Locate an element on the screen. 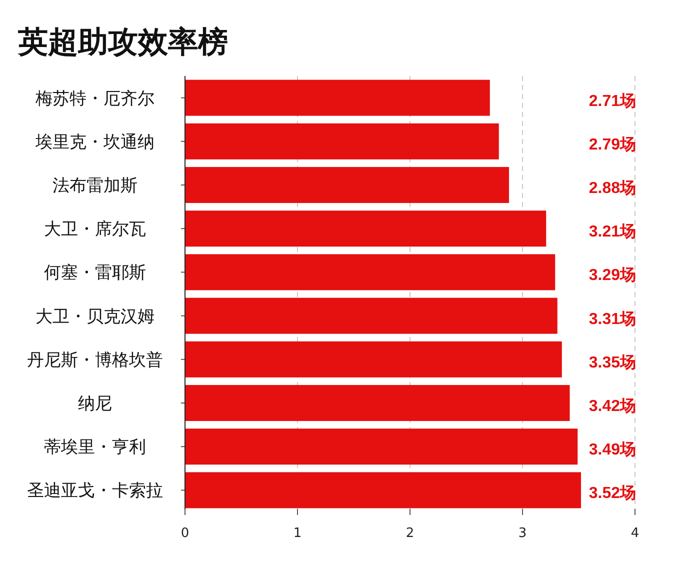 The height and width of the screenshot is (585, 673). data-label: 2.71场 is located at coordinates (612, 101).